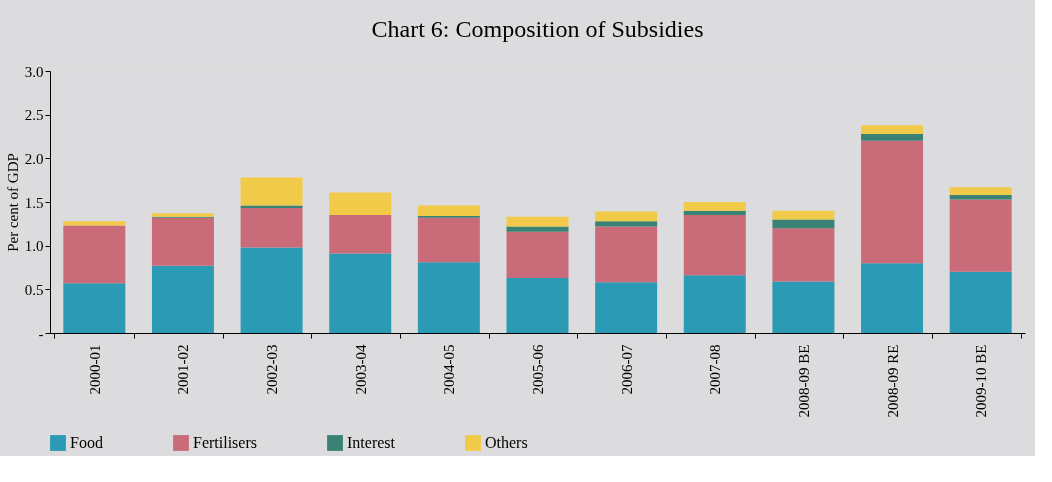  I want to click on y-tick-label: 1.0, so click(34, 246).